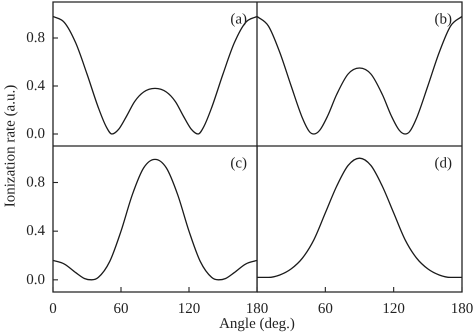  Describe the element at coordinates (257, 324) in the screenshot. I see `x-axis-title: Angle (deg.)` at that location.